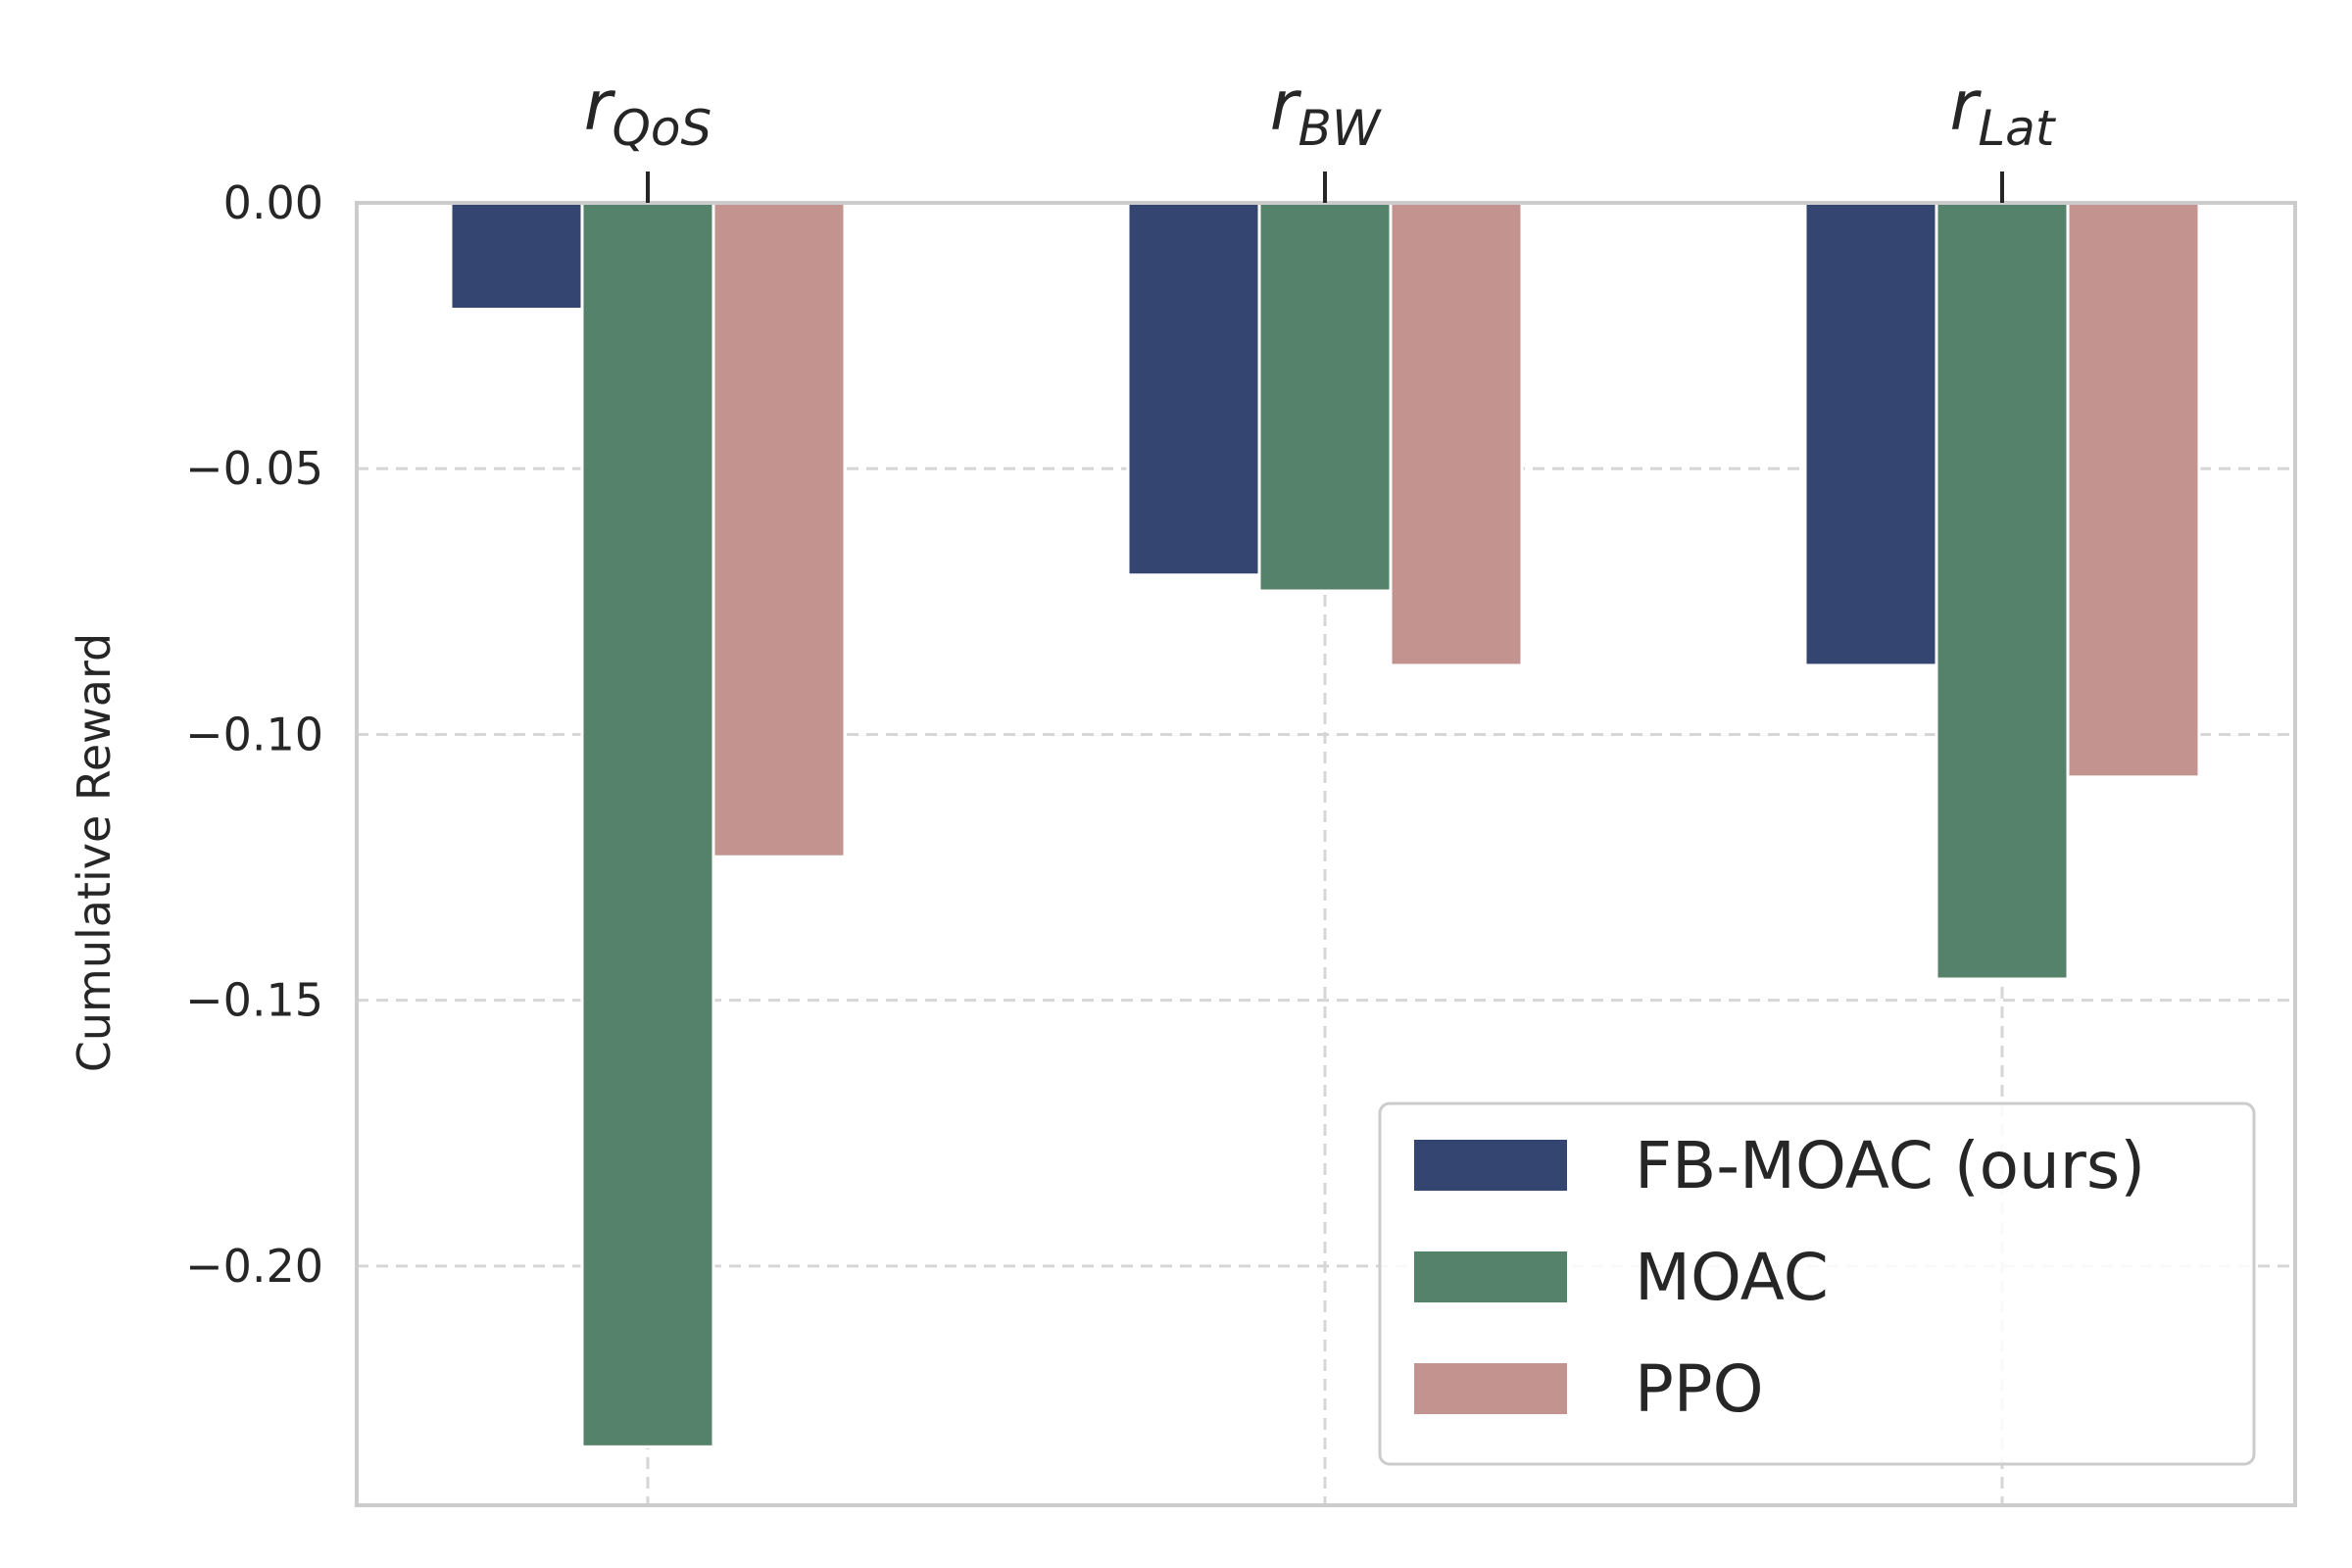 This screenshot has height=1568, width=2352. Describe the element at coordinates (254, 734) in the screenshot. I see `y-tick-label: −0.10` at that location.